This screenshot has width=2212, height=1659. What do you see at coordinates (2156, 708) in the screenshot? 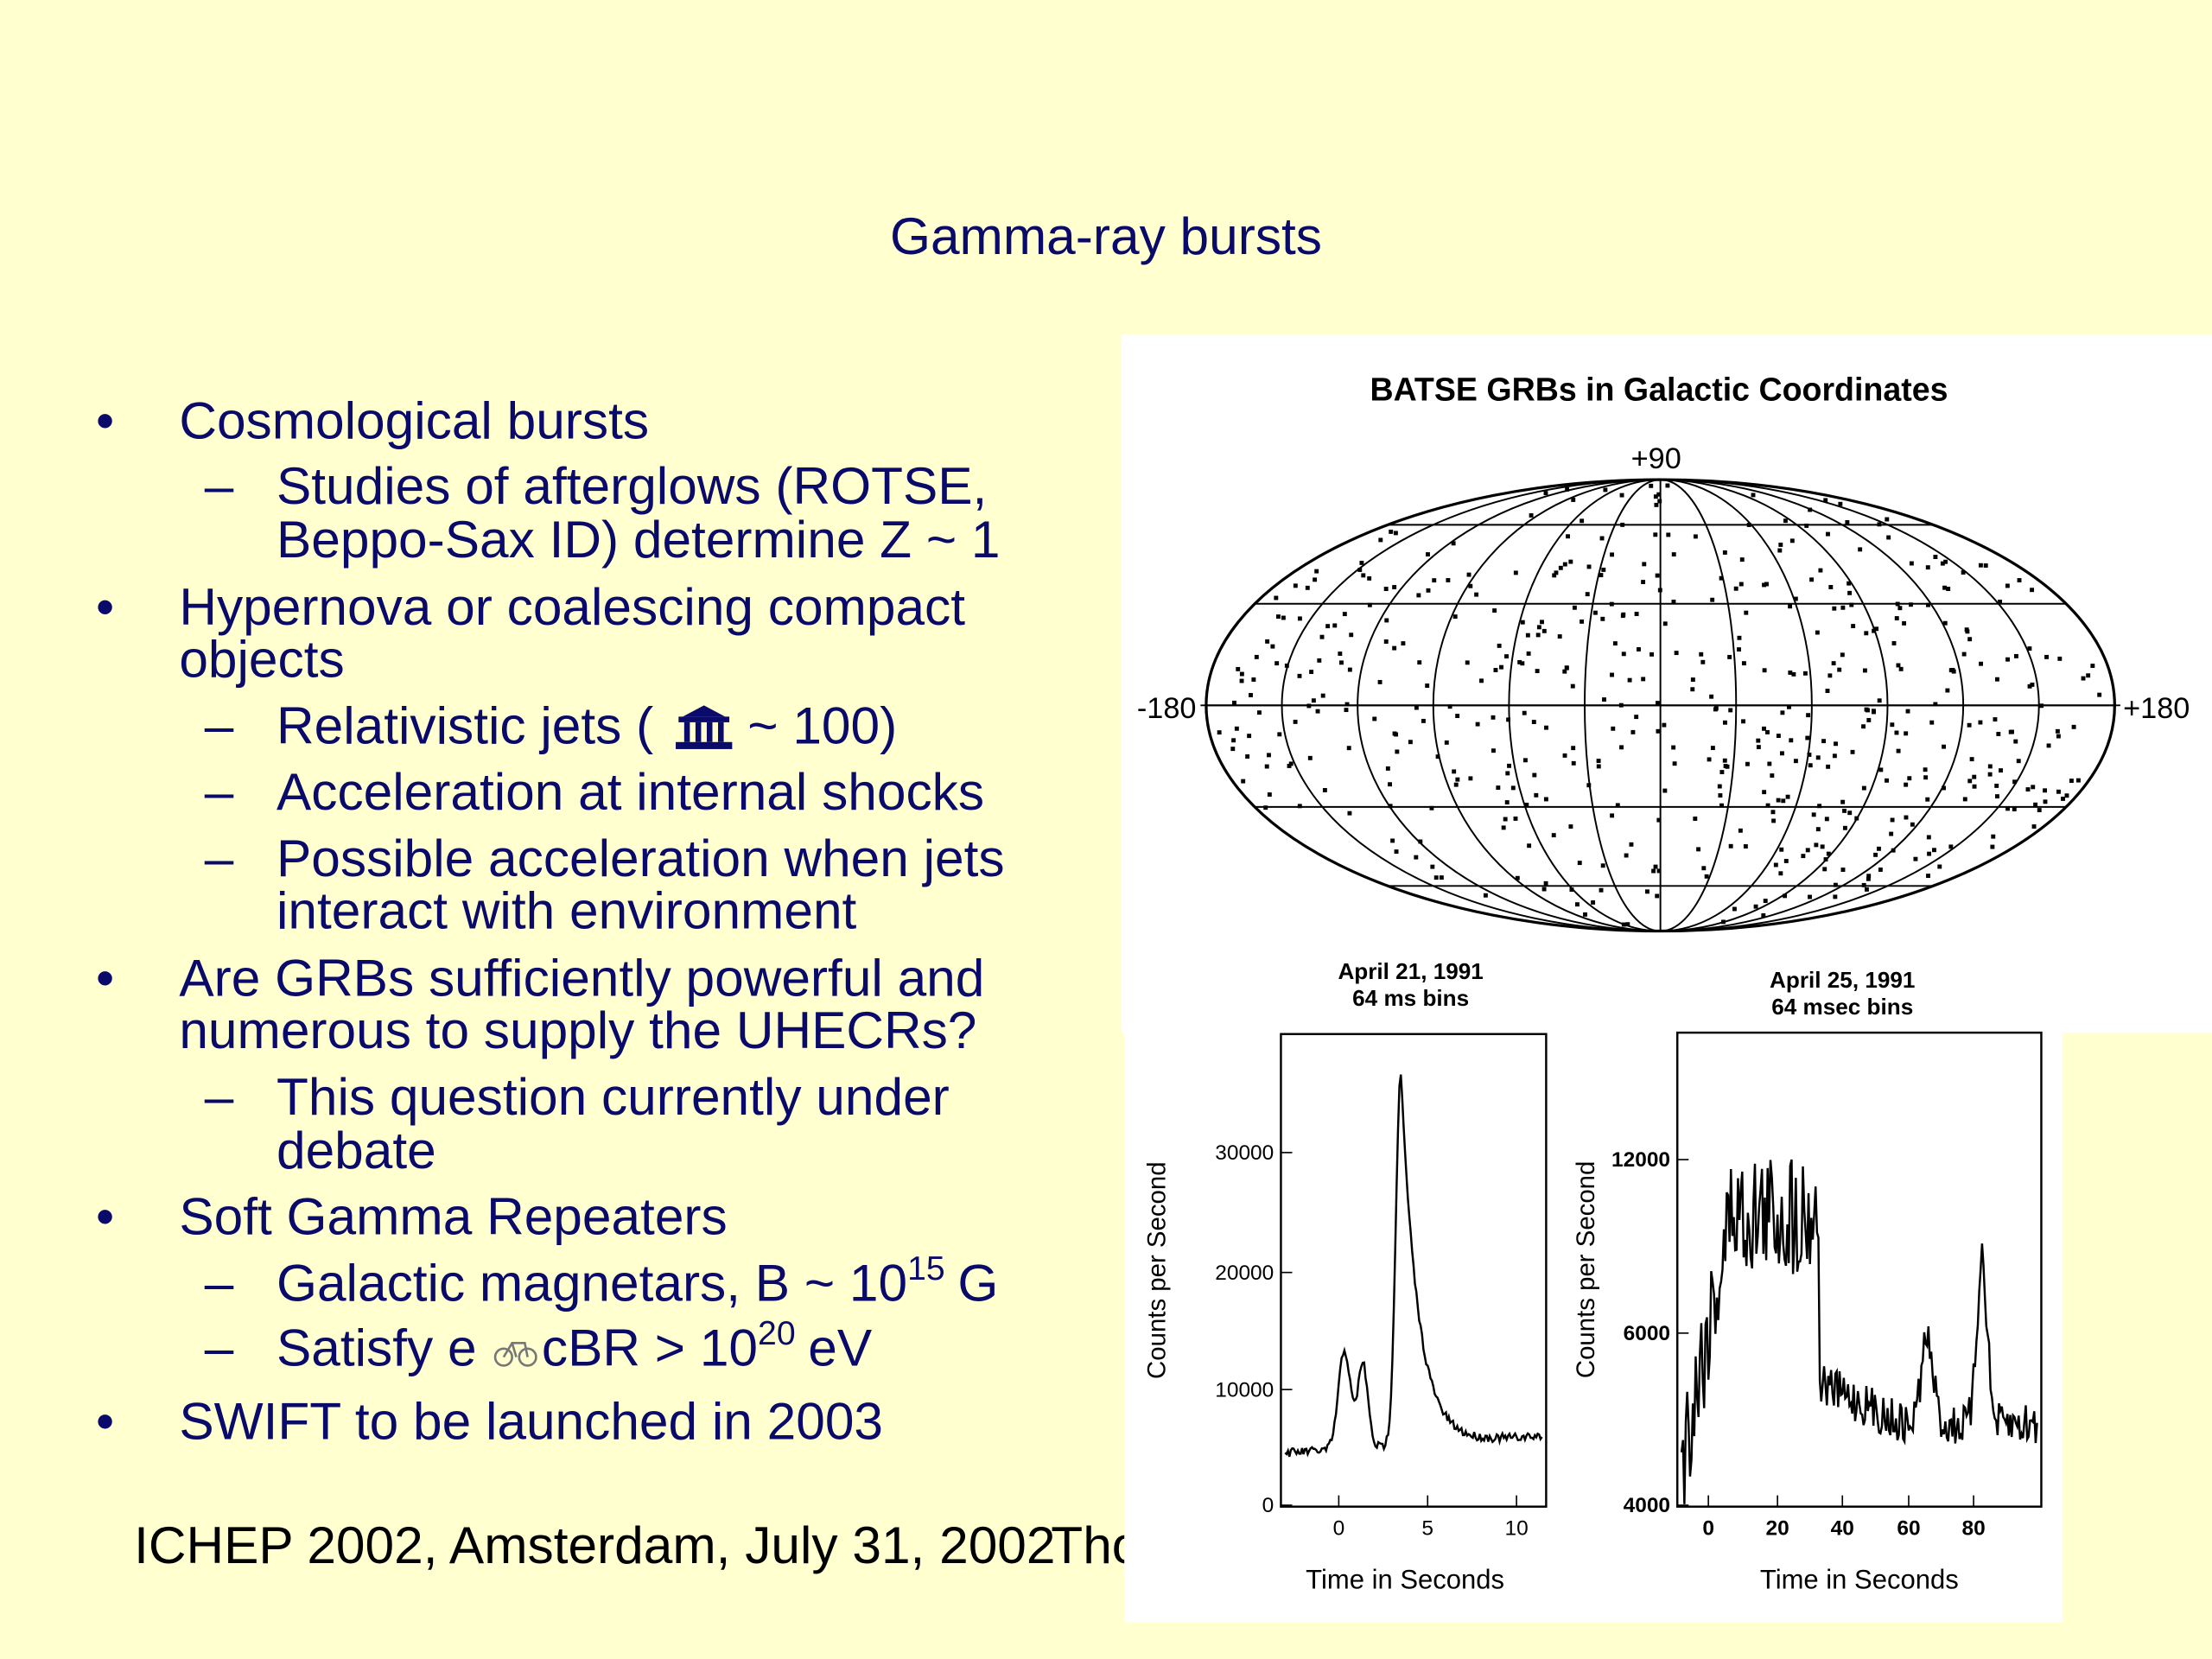
I see `map-label: +180` at bounding box center [2156, 708].